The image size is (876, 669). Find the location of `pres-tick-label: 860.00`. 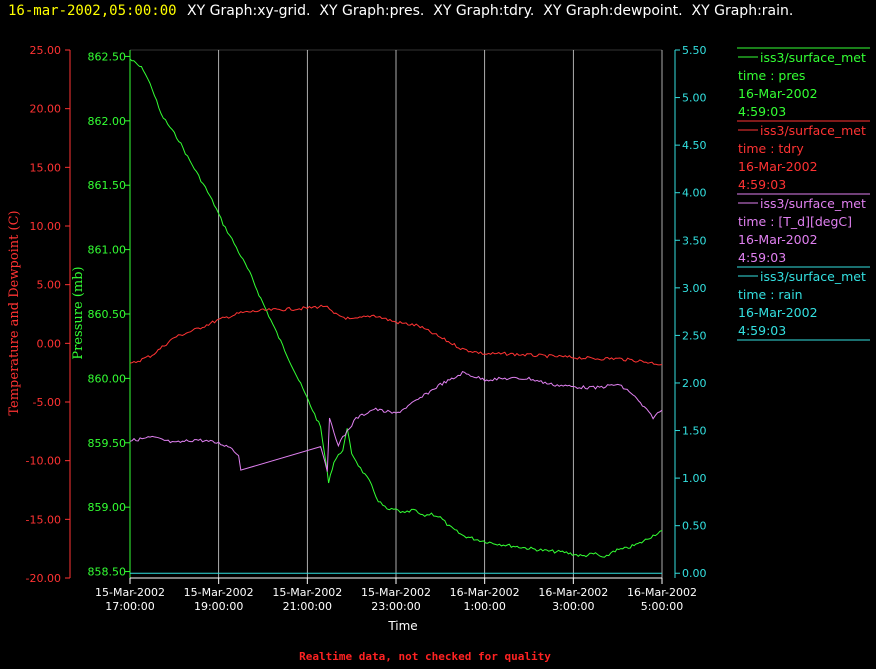

pres-tick-label: 860.00 is located at coordinates (107, 378).